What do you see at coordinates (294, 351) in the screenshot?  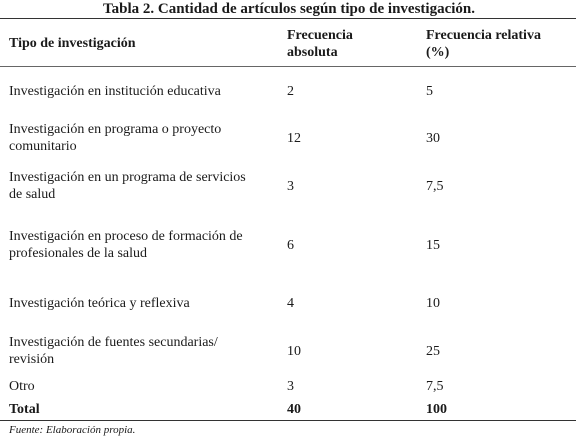 I see `row-6-absoluta: 10` at bounding box center [294, 351].